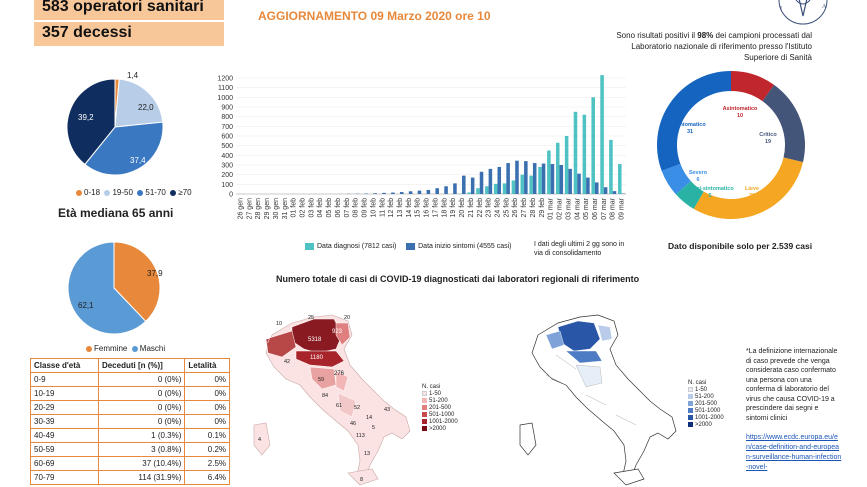 This screenshot has height=487, width=867. Describe the element at coordinates (311, 208) in the screenshot. I see `x-tick-label: 03 feb` at that location.